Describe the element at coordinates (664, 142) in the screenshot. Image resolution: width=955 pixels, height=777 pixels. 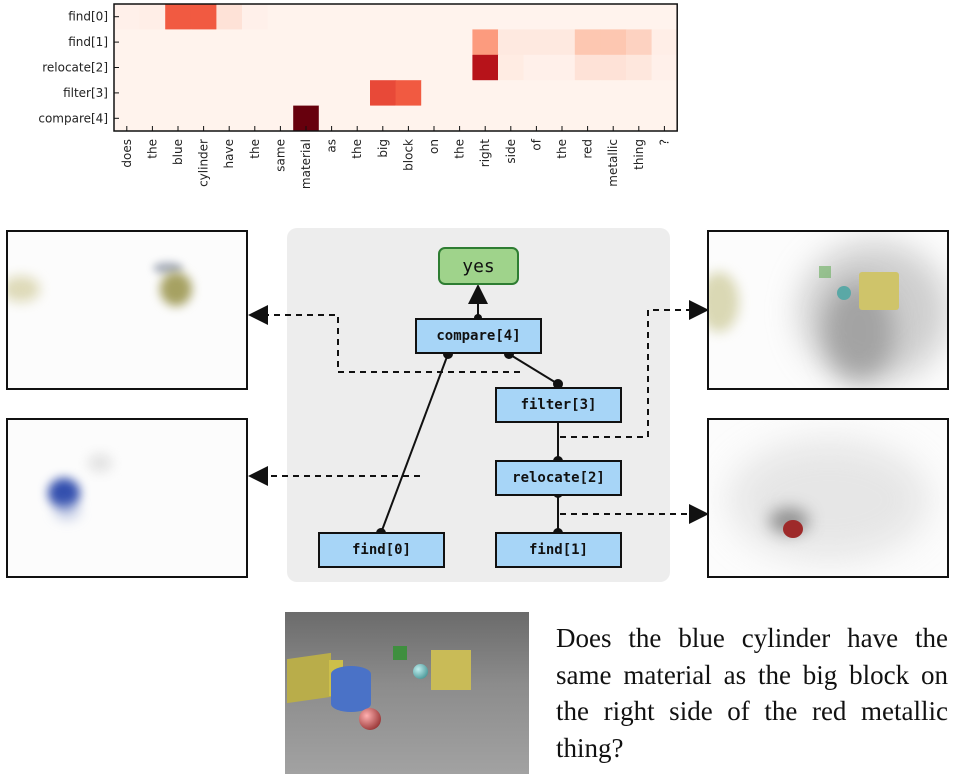
I see `heatmap-col-label: ?` at that location.